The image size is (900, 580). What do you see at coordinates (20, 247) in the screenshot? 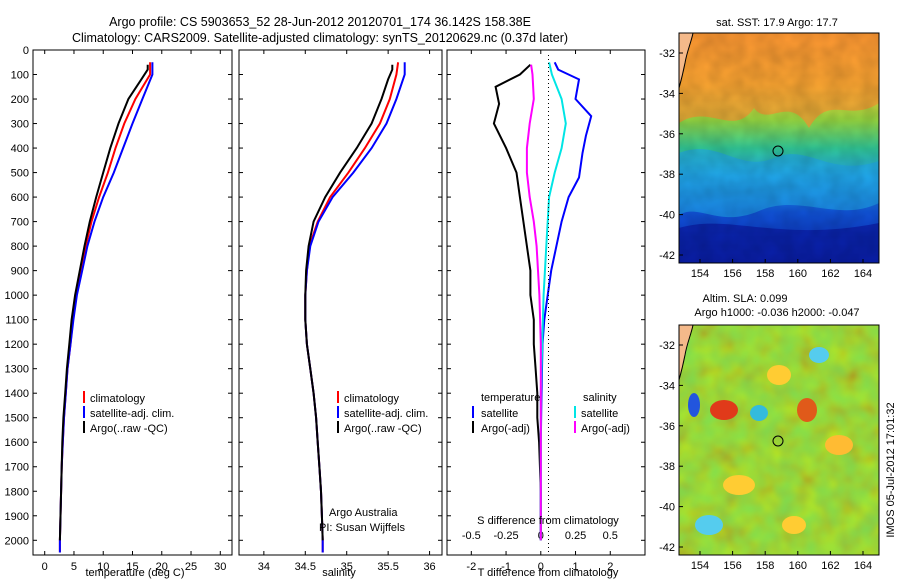
I see `depth-tick-label: 800` at bounding box center [20, 247].